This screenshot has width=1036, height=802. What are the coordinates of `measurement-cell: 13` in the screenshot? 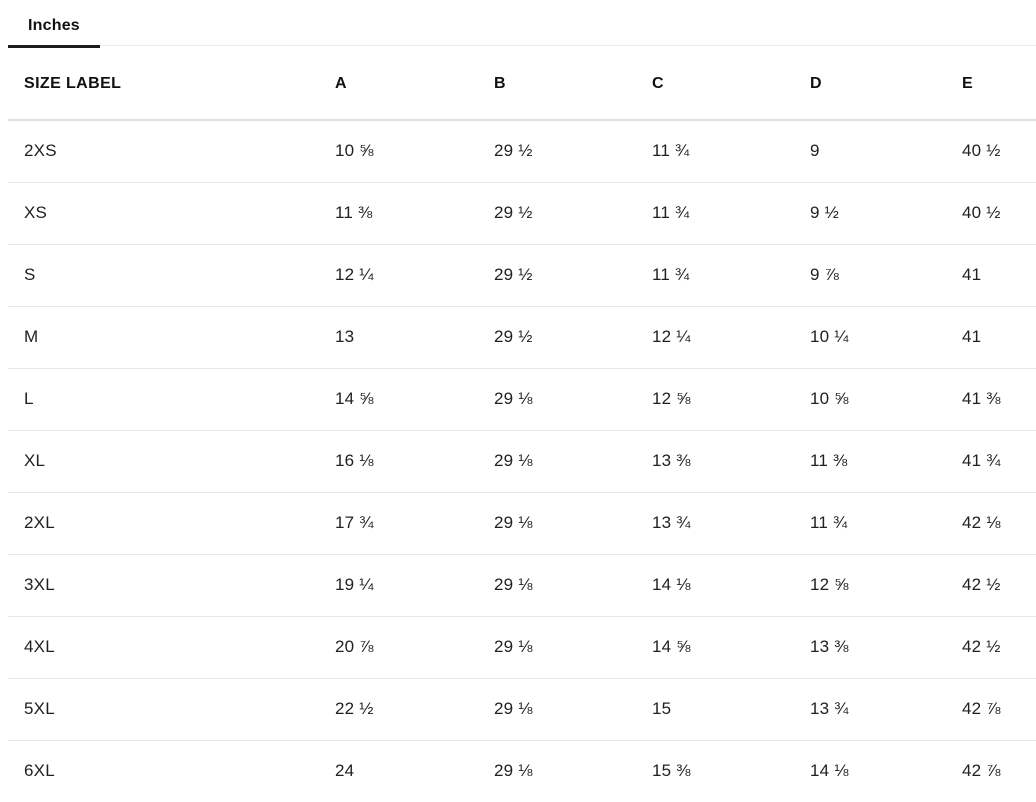 It's located at (414, 336).